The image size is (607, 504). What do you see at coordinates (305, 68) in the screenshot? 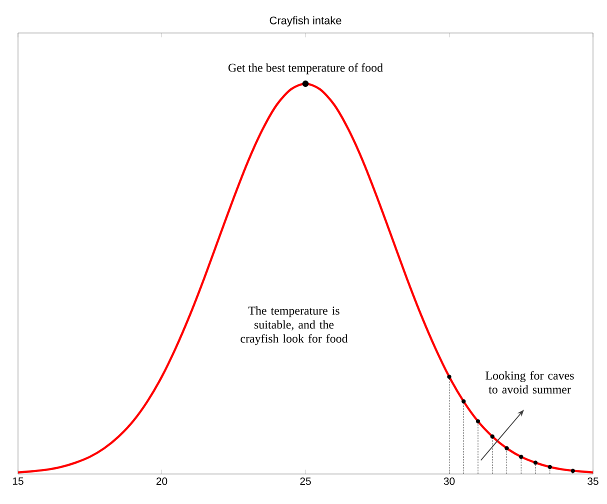
I see `annotation: Get the best temperature of food` at bounding box center [305, 68].